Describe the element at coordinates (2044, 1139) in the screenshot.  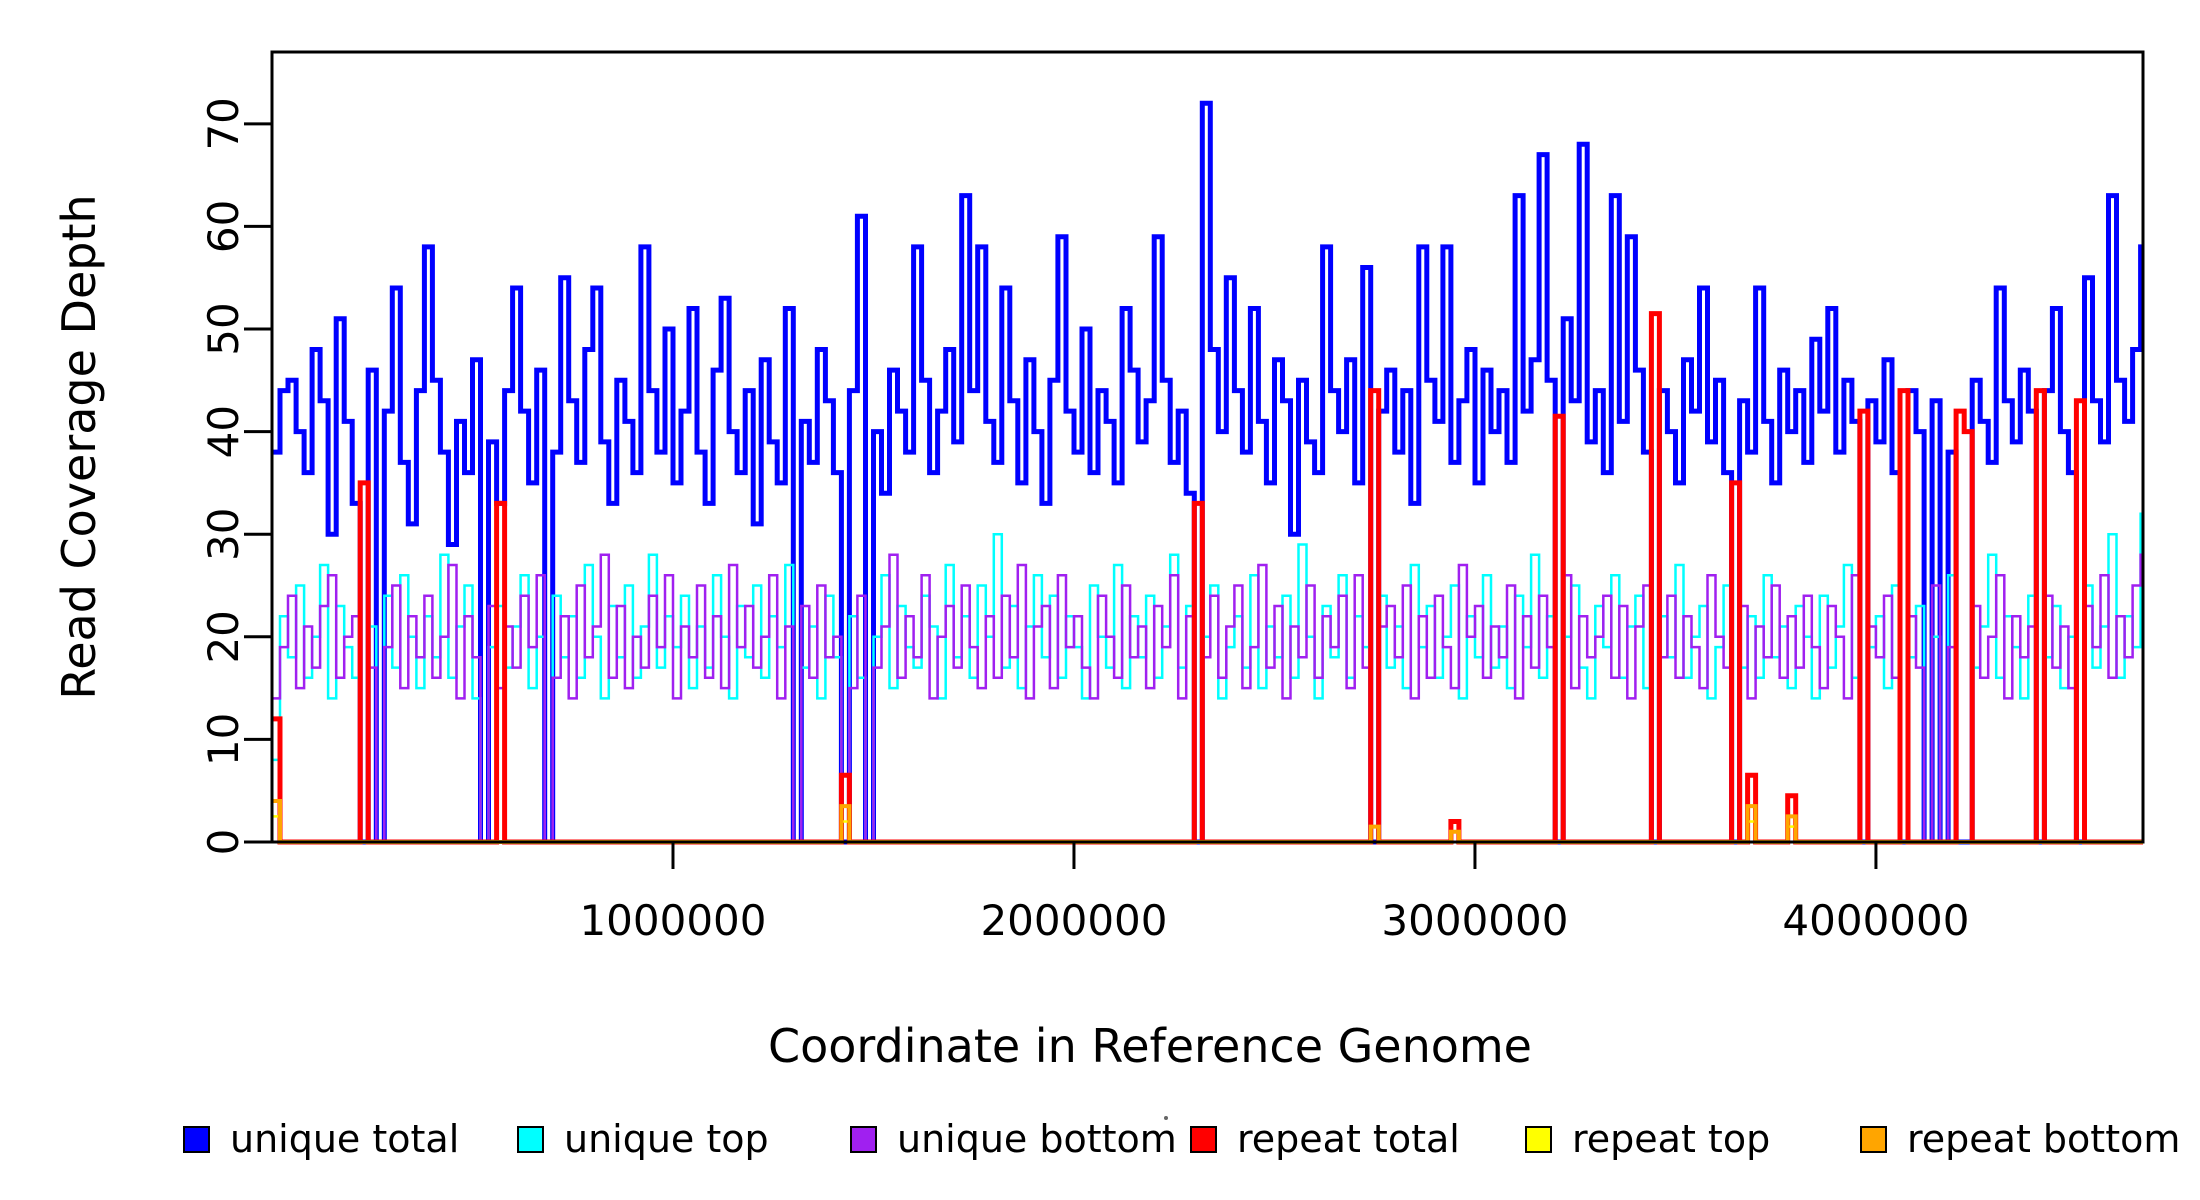
I see `legend-label: repeat bottom` at that location.